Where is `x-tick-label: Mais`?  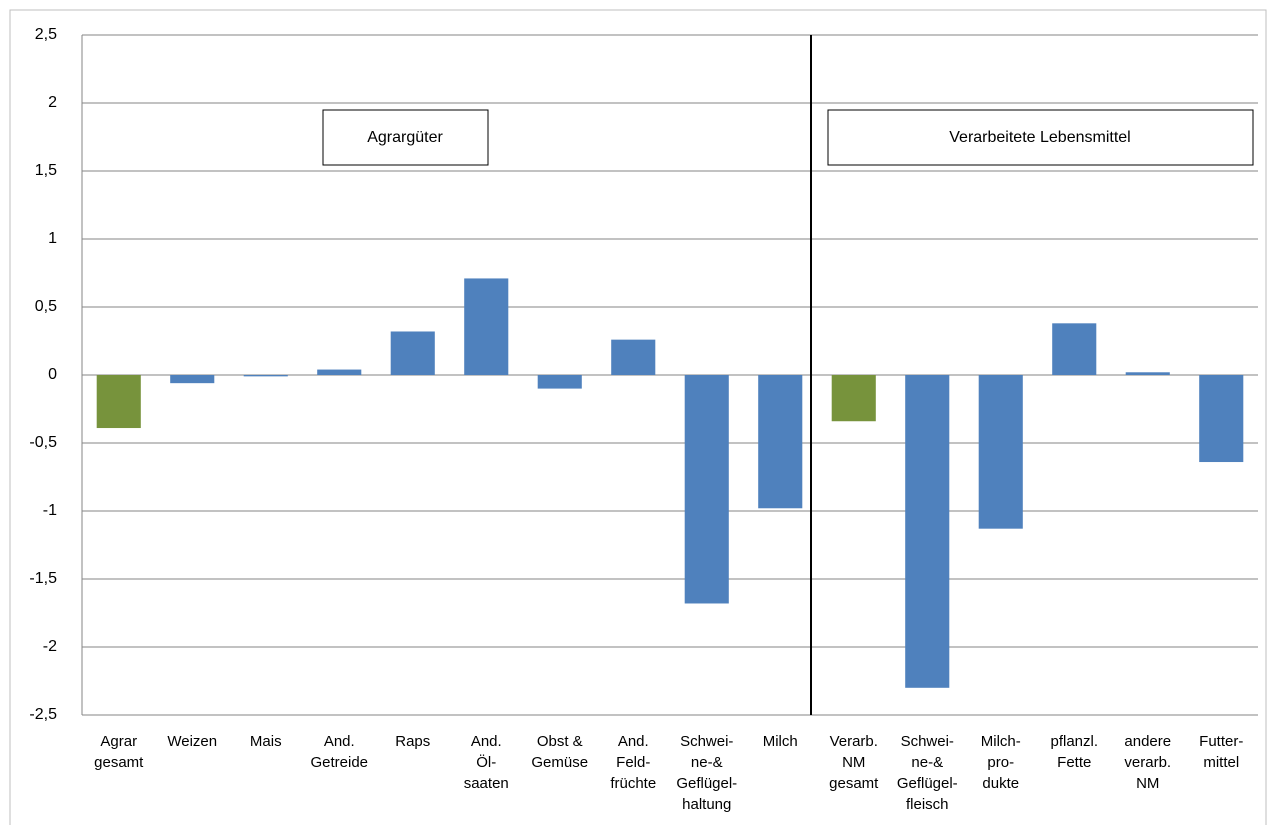
x-tick-label: Mais is located at coordinates (266, 741).